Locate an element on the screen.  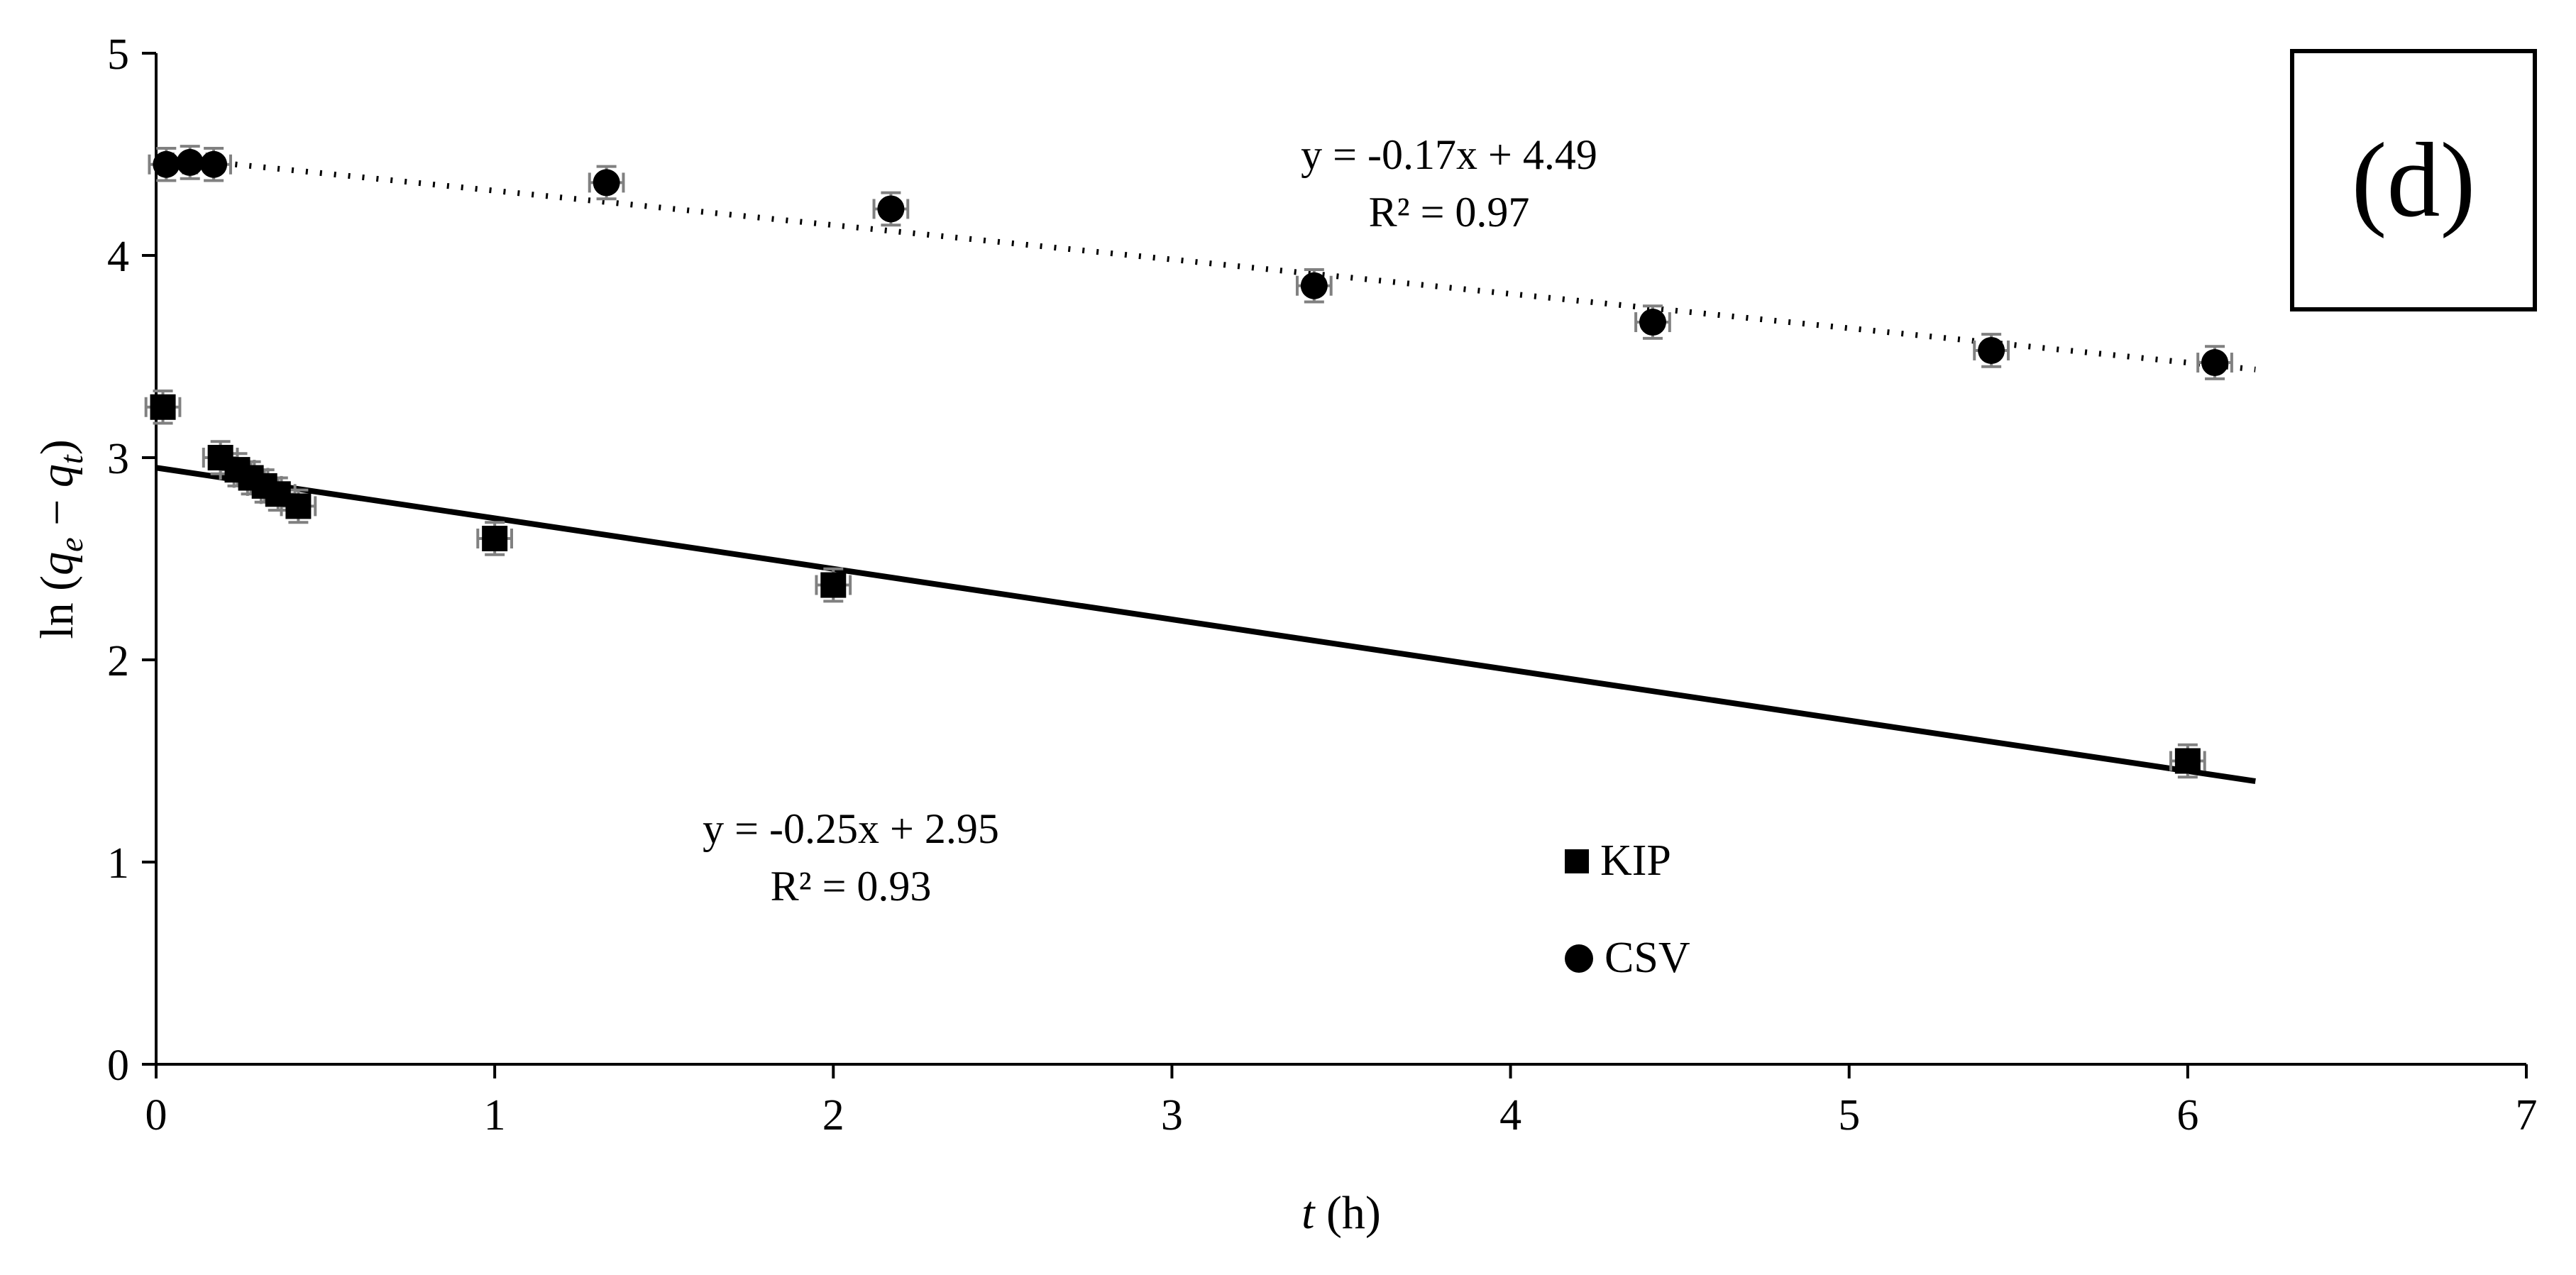
y-title-suffix: ) is located at coordinates (57, 448).